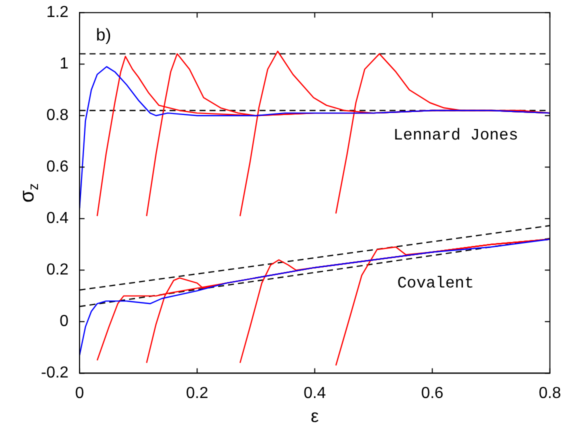 The image size is (564, 428). I want to click on x-tick-label: 0, so click(79, 393).